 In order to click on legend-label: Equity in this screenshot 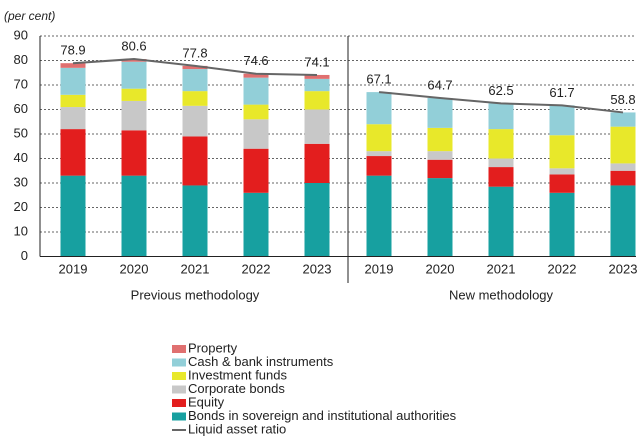, I will do `click(206, 401)`.